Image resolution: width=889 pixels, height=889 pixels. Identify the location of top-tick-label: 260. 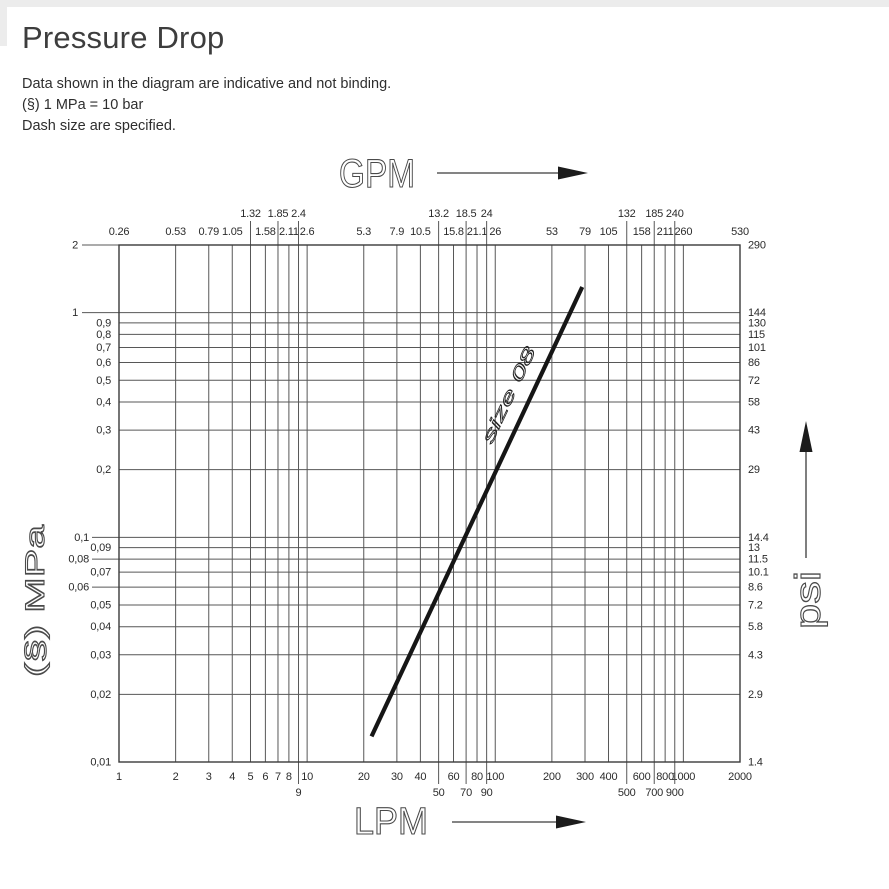
(683, 232).